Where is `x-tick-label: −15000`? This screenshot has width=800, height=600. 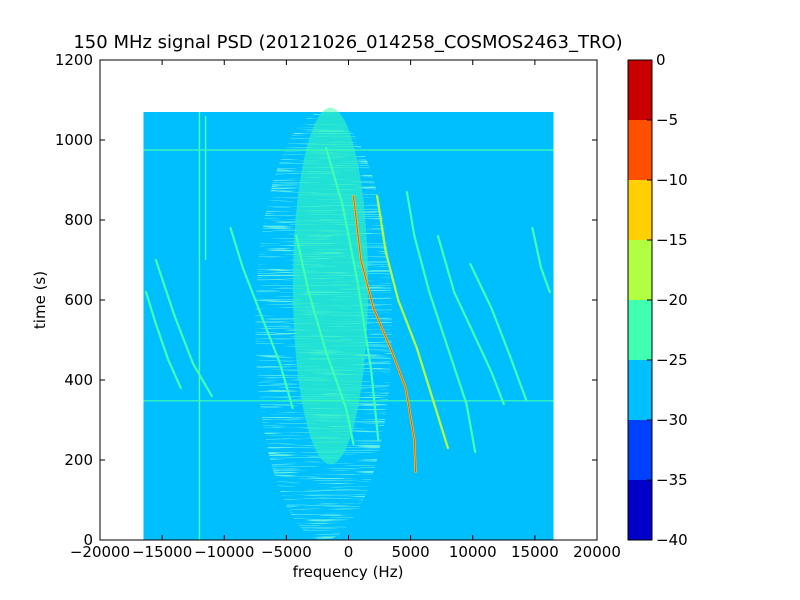
x-tick-label: −15000 is located at coordinates (162, 552).